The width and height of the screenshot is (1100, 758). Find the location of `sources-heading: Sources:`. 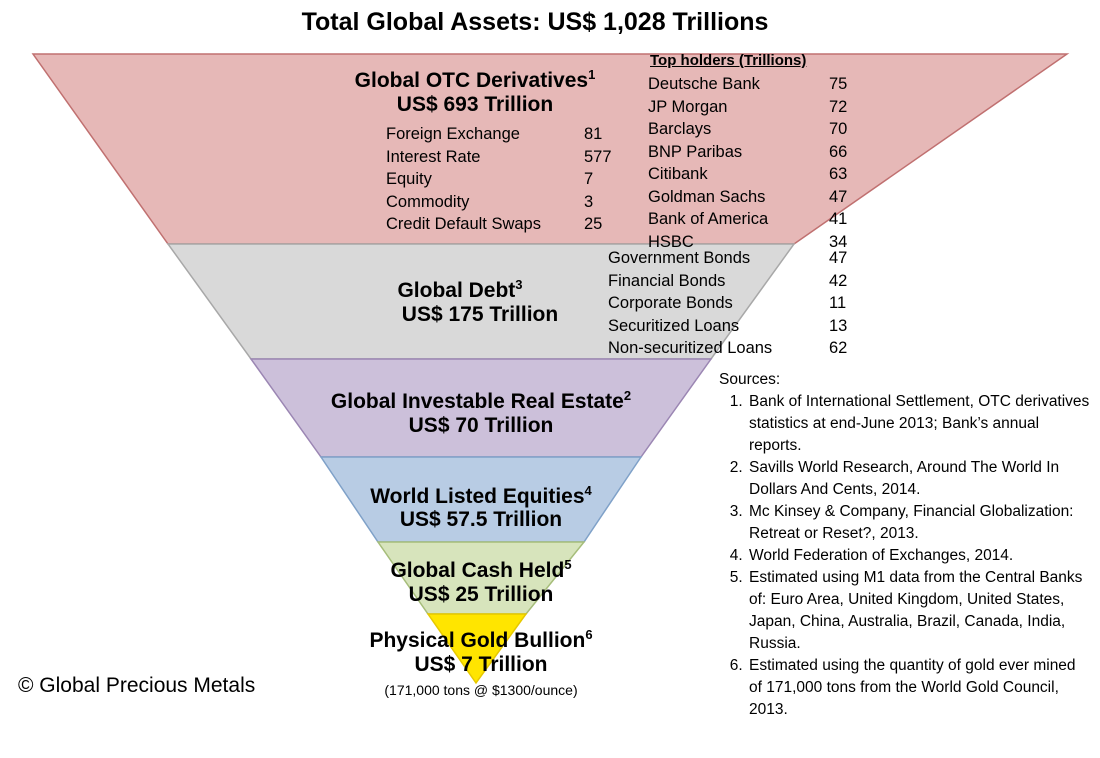

sources-heading: Sources: is located at coordinates (750, 379).